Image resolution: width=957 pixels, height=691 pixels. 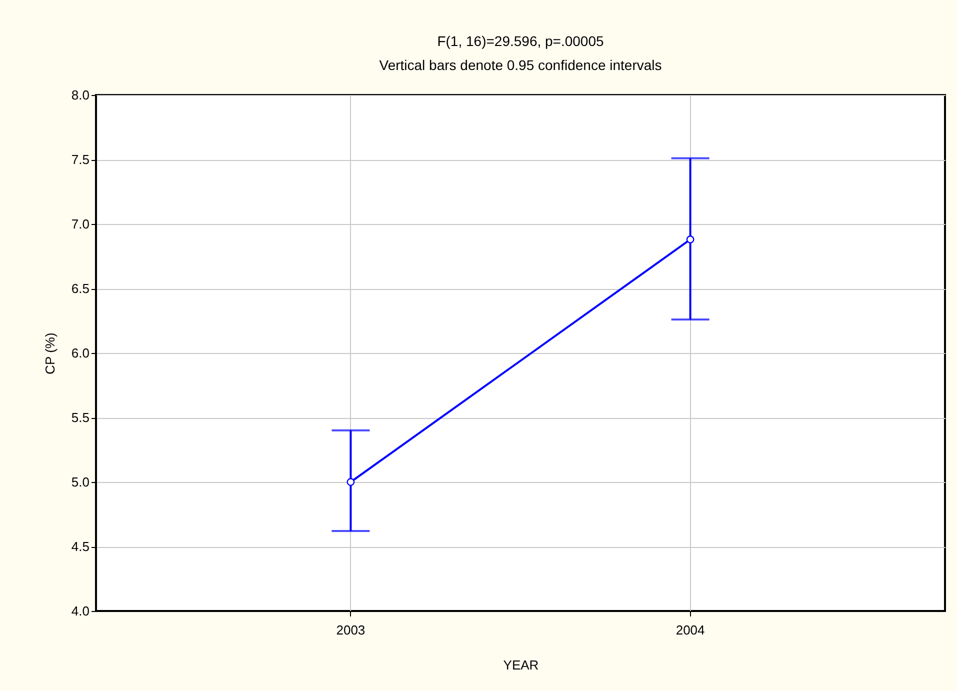 What do you see at coordinates (520, 65) in the screenshot?
I see `chart-subtitle: Vertical bars denote 0.95 confidence intervals` at bounding box center [520, 65].